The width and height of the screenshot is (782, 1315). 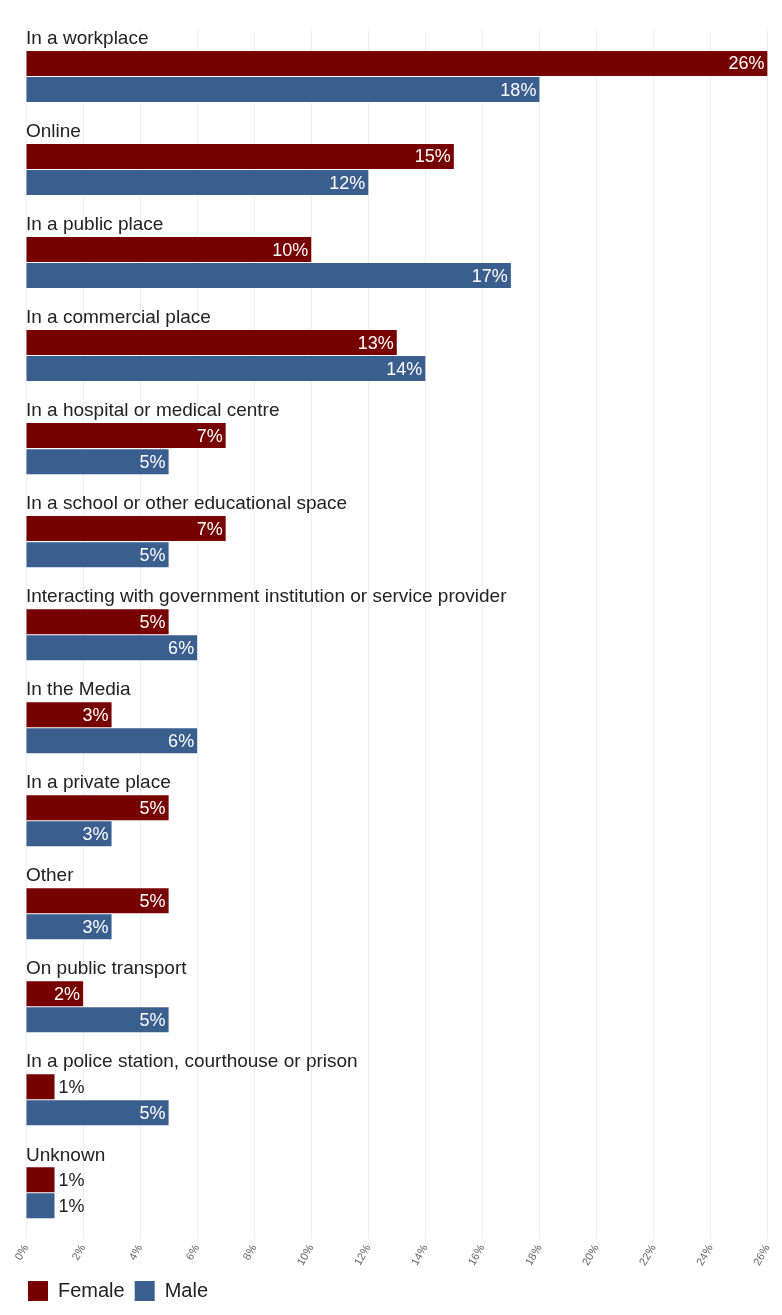 I want to click on y-tick-label: On public transport, so click(x=107, y=968).